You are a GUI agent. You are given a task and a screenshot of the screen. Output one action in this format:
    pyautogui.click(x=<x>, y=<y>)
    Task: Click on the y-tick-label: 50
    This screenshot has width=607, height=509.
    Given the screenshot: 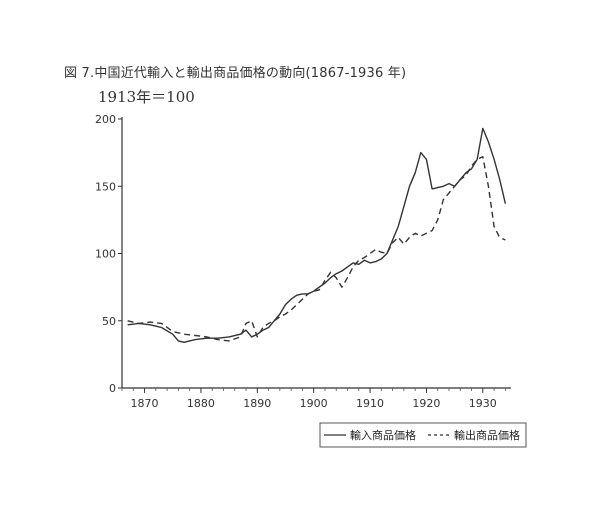 What is the action you would take?
    pyautogui.click(x=109, y=321)
    